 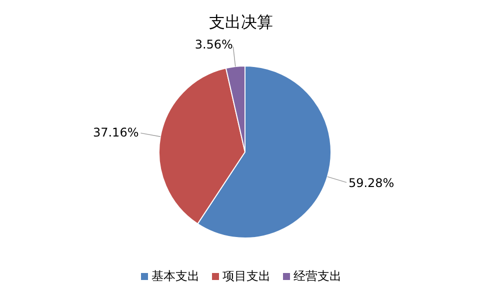 I want to click on data-label: 37.16%, so click(x=115, y=133).